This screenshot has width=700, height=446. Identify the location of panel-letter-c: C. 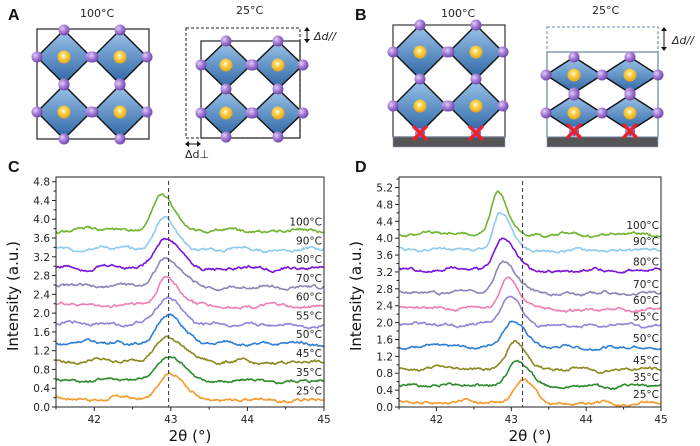
(14, 167).